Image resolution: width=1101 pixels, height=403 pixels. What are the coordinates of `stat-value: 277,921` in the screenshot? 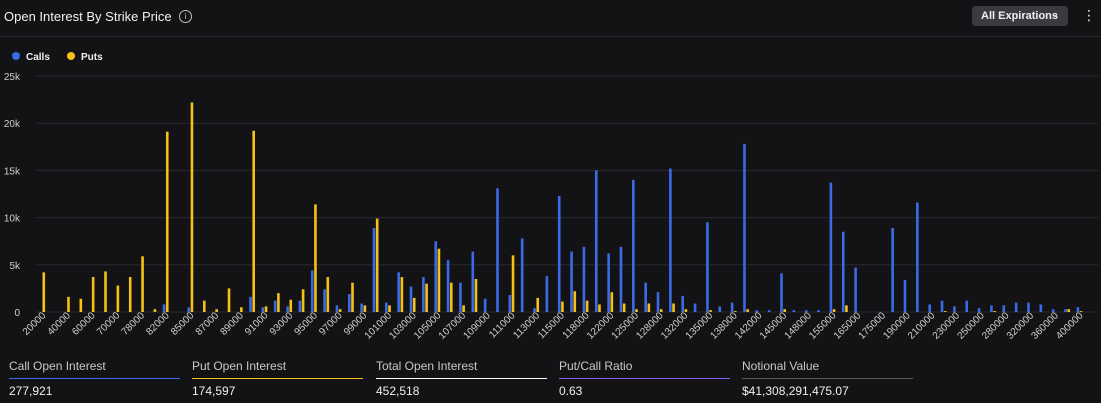 It's located at (31, 391).